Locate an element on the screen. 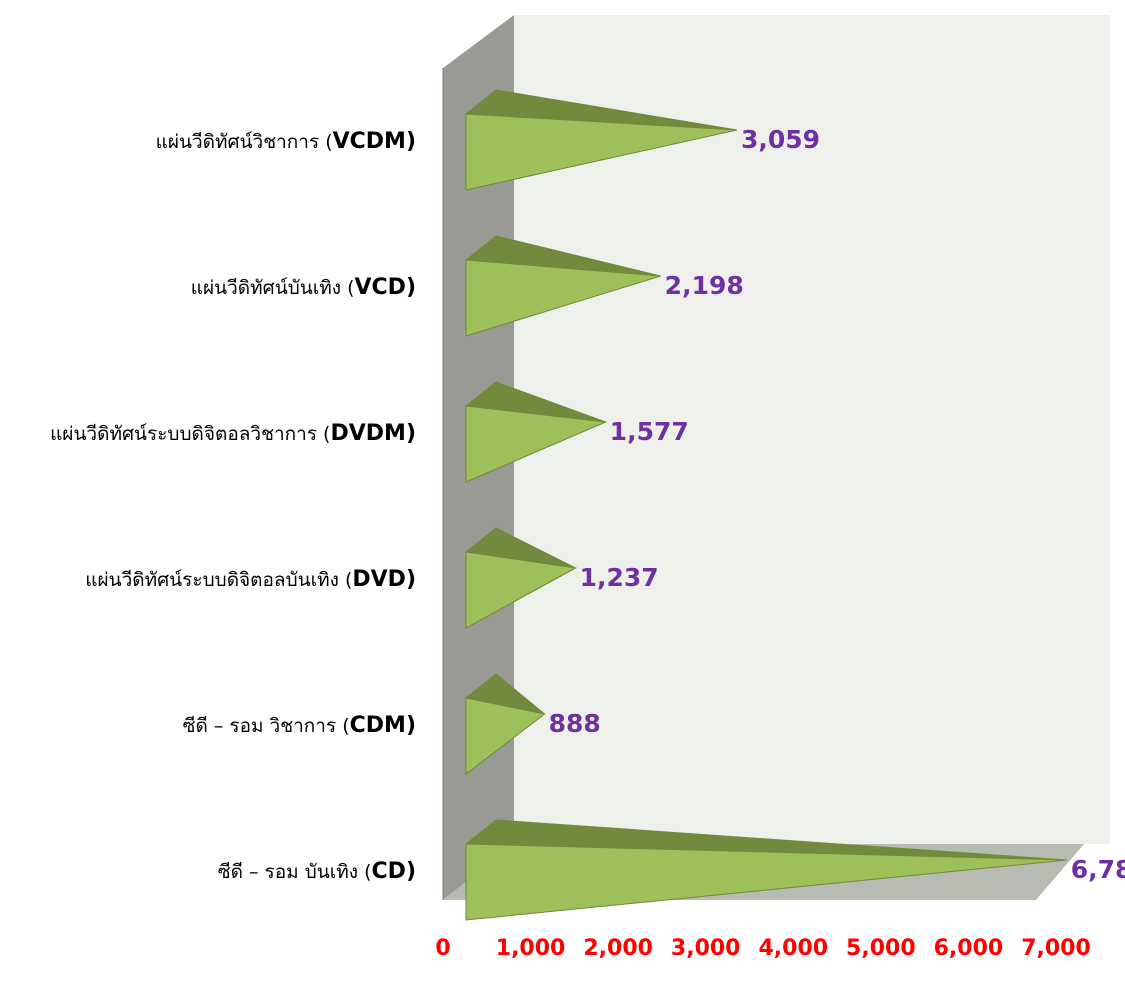  x-tick-label: 5,000 is located at coordinates (881, 948).